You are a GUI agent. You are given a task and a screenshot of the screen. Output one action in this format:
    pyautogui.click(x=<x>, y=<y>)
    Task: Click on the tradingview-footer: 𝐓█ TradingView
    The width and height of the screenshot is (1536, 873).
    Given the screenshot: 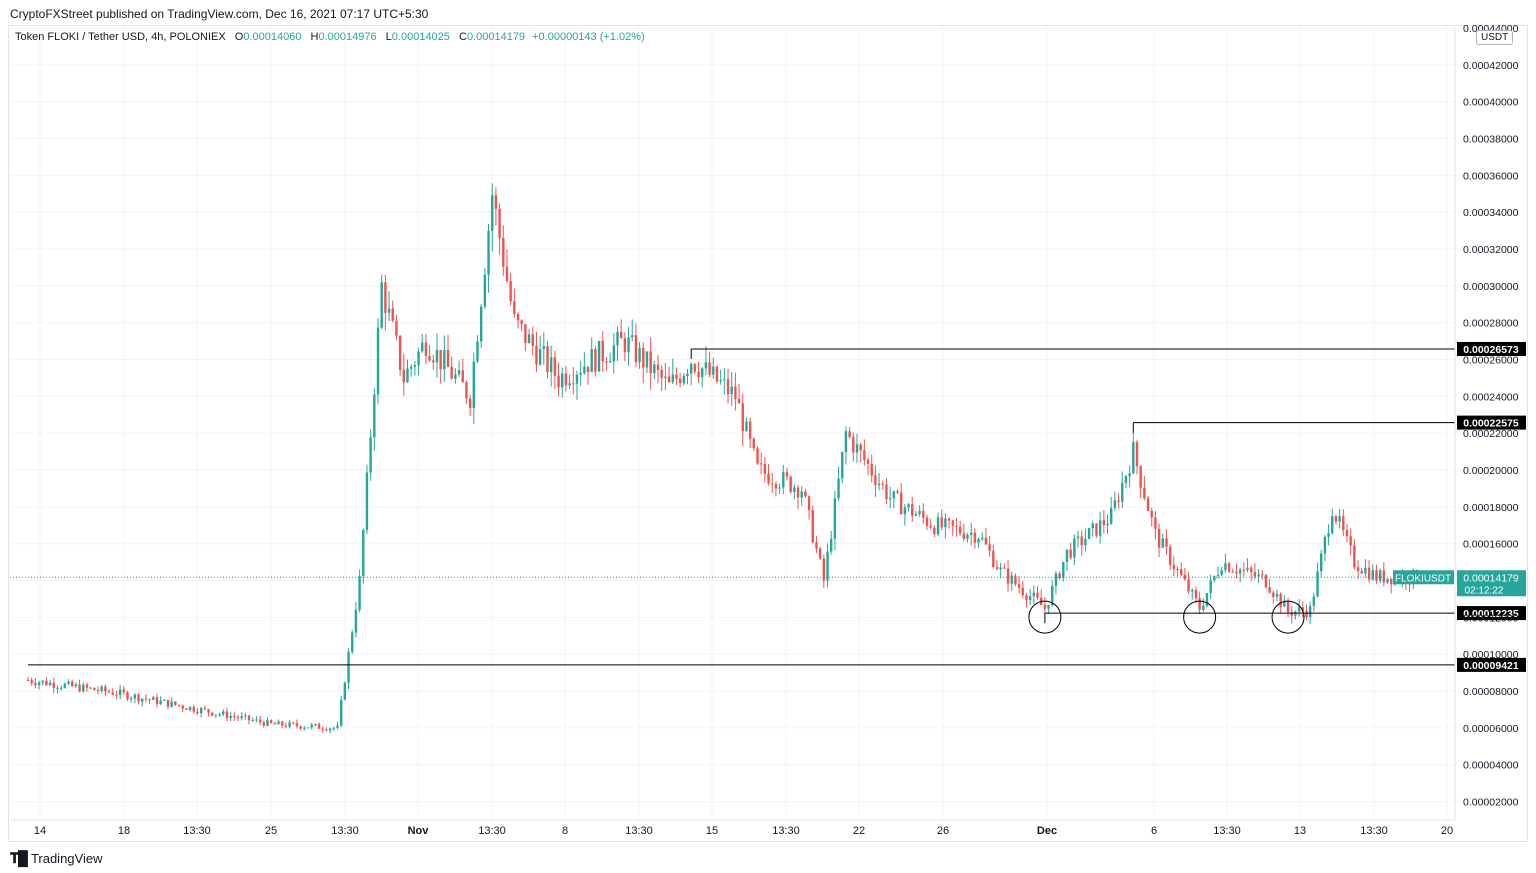 What is the action you would take?
    pyautogui.click(x=56, y=858)
    